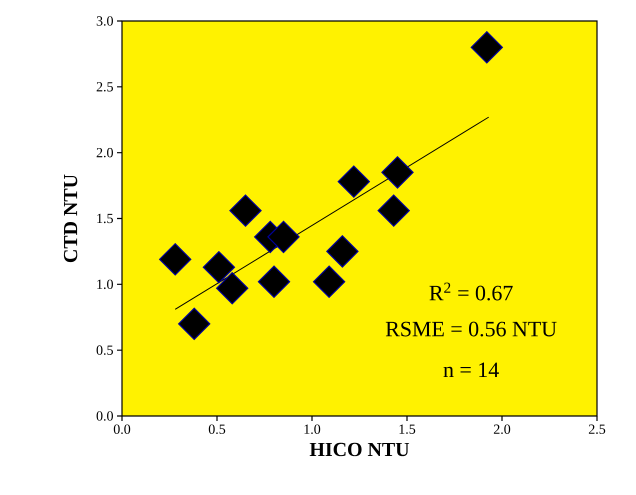 The image size is (636, 495). Describe the element at coordinates (104, 153) in the screenshot. I see `y-tick-label: 2.0` at that location.